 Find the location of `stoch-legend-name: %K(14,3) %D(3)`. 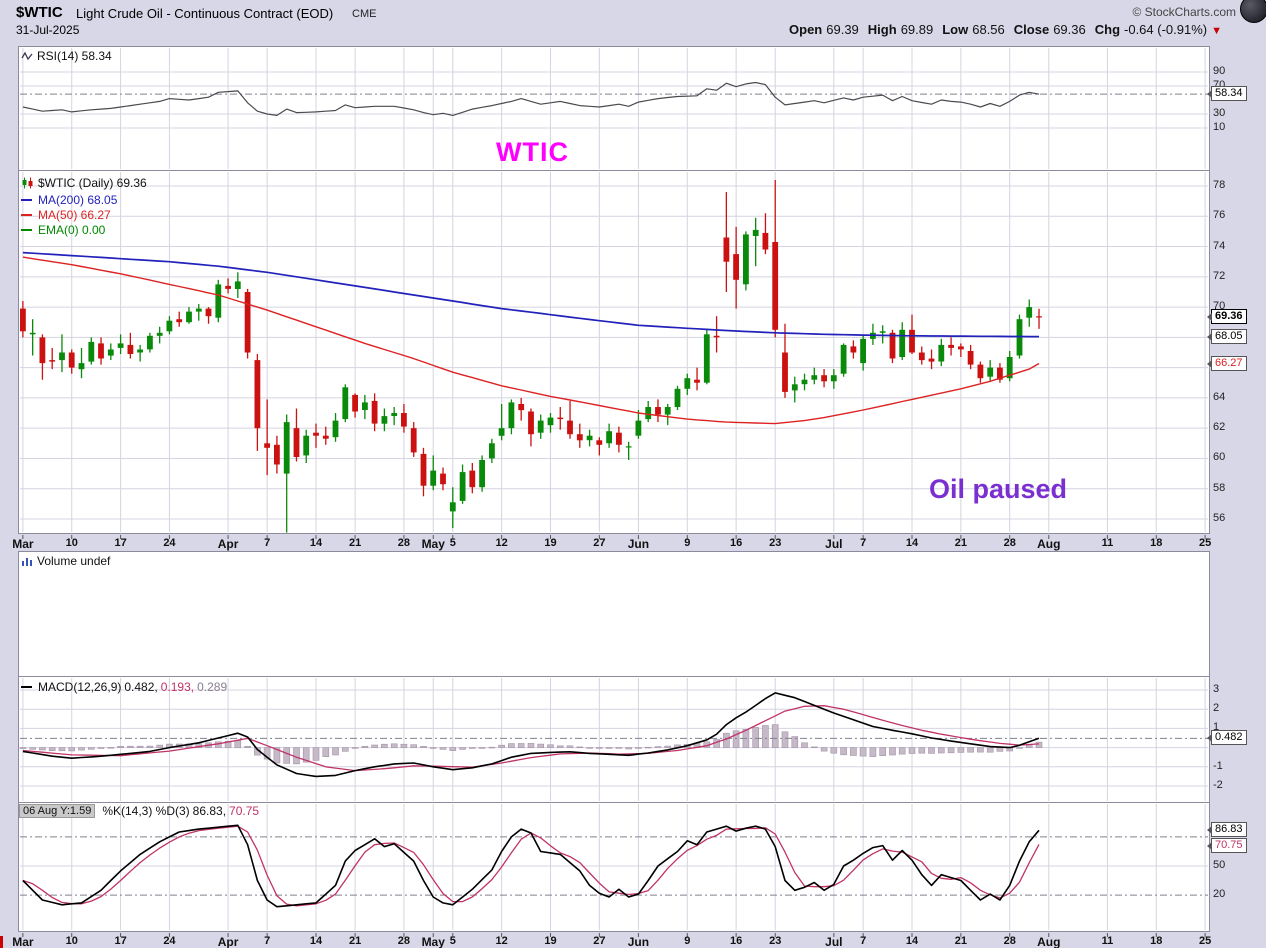

stoch-legend-name: %K(14,3) %D(3) is located at coordinates (146, 811).